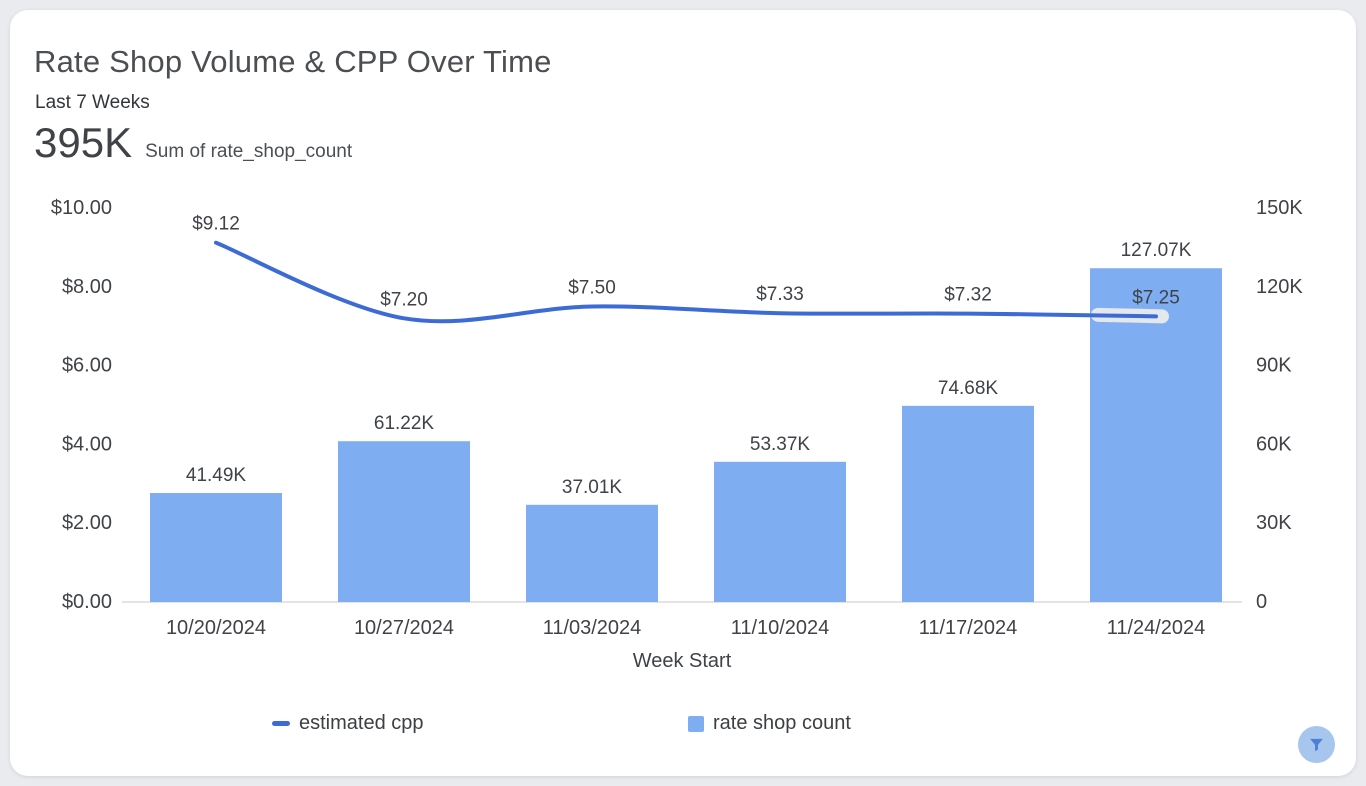 The height and width of the screenshot is (786, 1366). Describe the element at coordinates (968, 628) in the screenshot. I see `x-axis-category-label: 11/17/2024` at that location.